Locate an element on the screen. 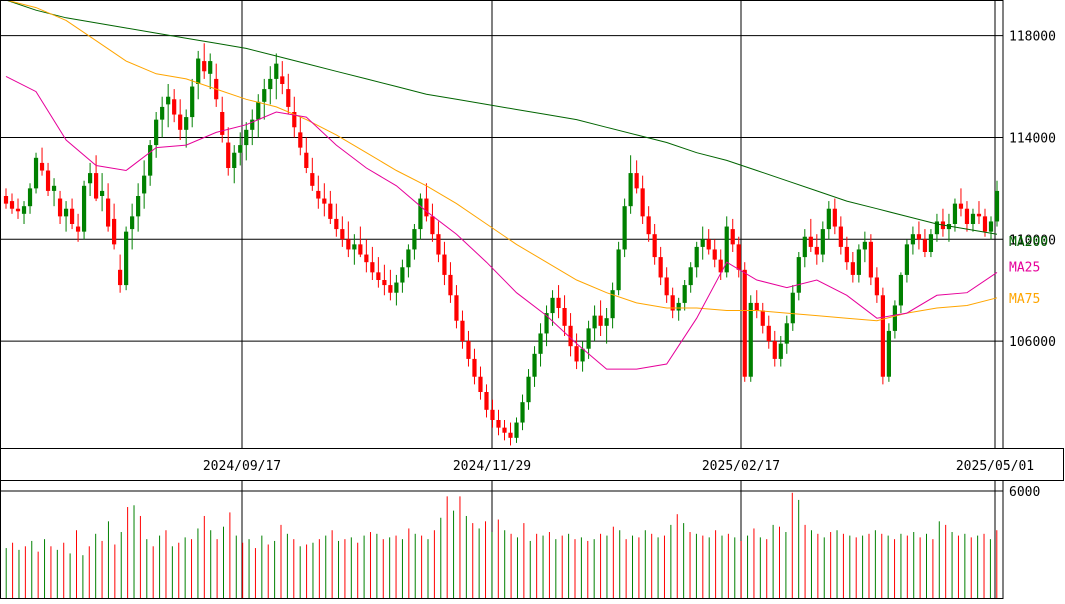 This screenshot has width=1065, height=604. ma-label-ma200: MA200 is located at coordinates (1028, 242).